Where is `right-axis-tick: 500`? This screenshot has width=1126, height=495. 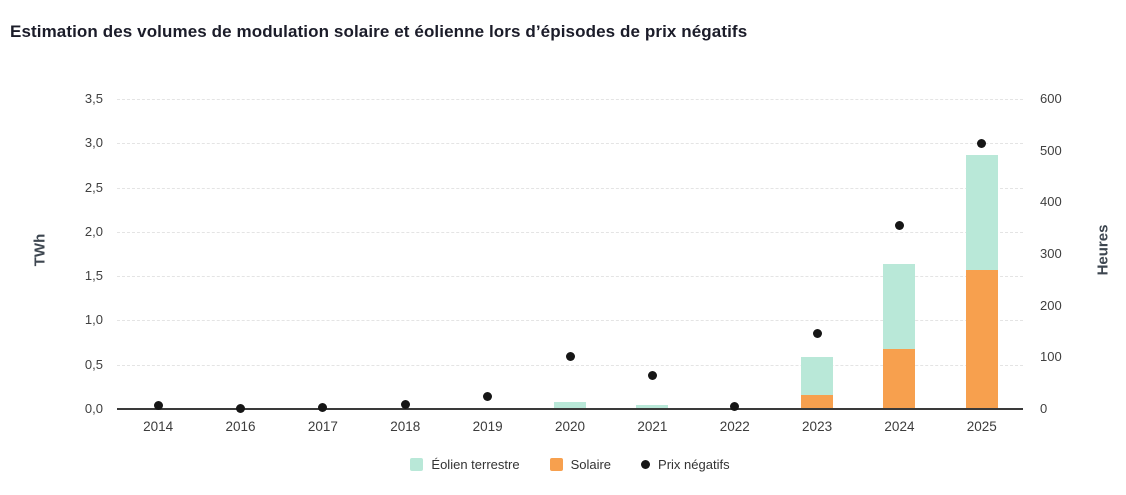 right-axis-tick: 500 is located at coordinates (1051, 150).